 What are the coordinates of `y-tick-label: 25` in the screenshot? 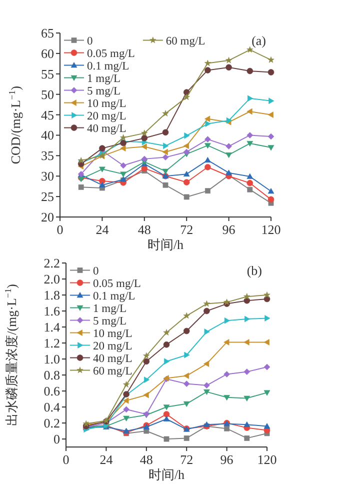 It's located at (47, 196).